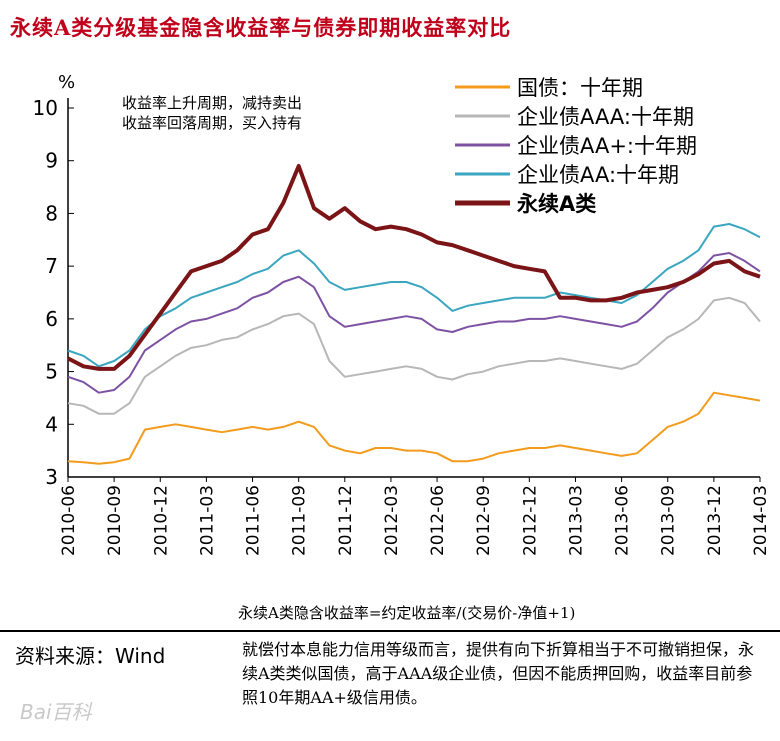 The height and width of the screenshot is (741, 780). Describe the element at coordinates (161, 520) in the screenshot. I see `x-tick-label: 2010-12` at that location.